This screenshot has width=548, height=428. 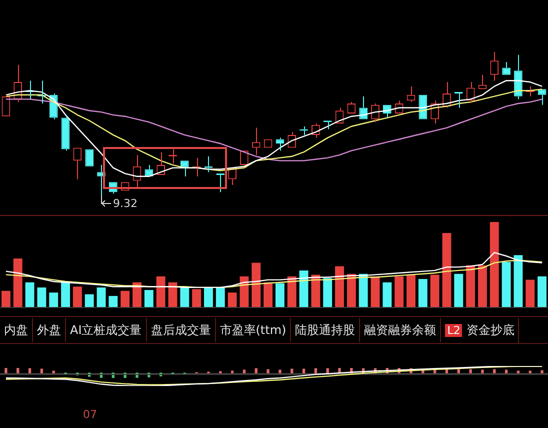 What do you see at coordinates (254, 330) in the screenshot?
I see `text: 市盈率(ttm)` at bounding box center [254, 330].